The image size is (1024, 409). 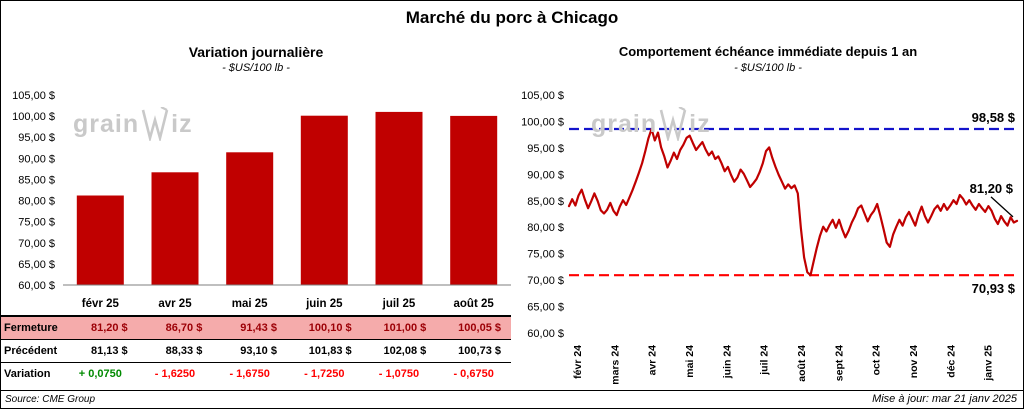 What do you see at coordinates (175, 304) in the screenshot?
I see `month-header: avr 25` at bounding box center [175, 304].